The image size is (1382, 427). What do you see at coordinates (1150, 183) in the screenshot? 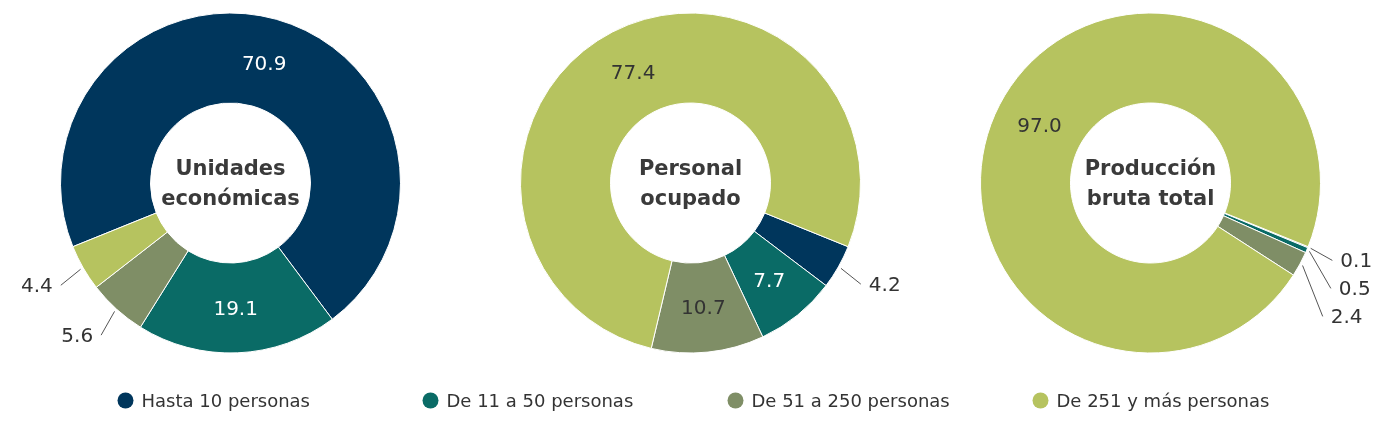
I see `text: Producción bruta total` at bounding box center [1150, 183].